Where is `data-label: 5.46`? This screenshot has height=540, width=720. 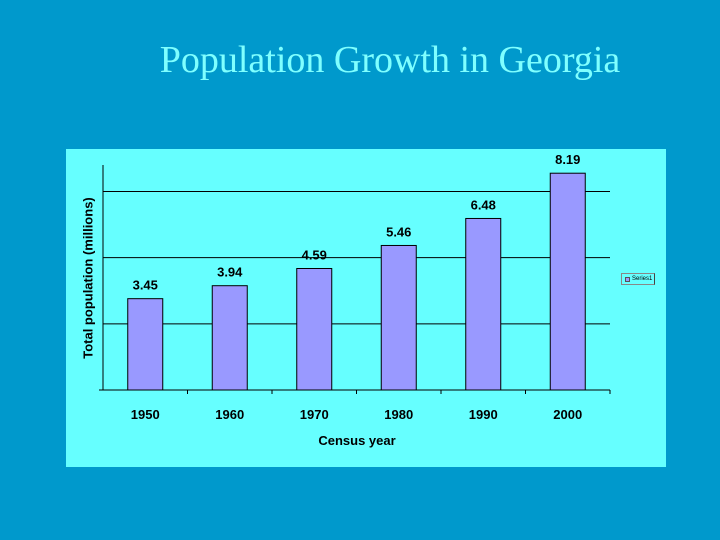 data-label: 5.46 is located at coordinates (398, 231).